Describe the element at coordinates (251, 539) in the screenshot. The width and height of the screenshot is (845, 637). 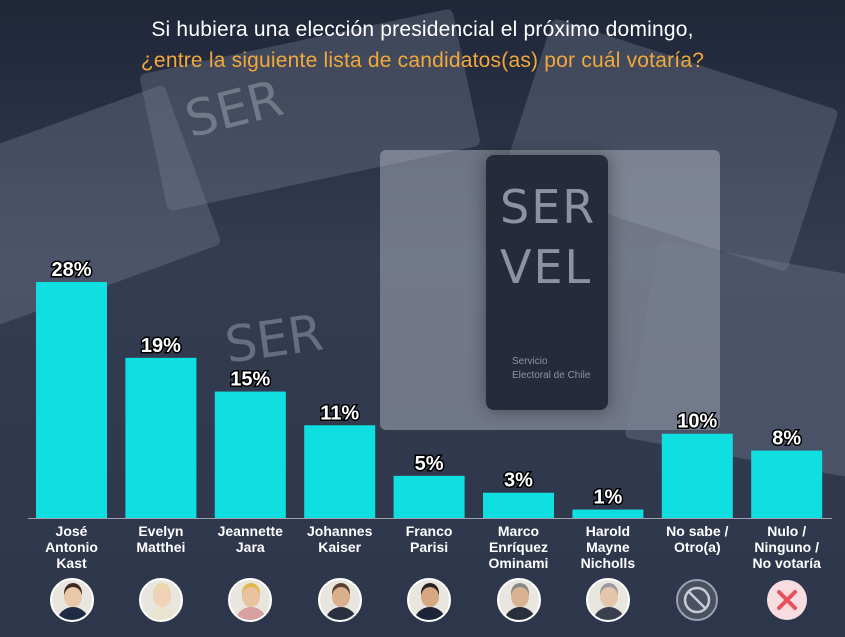
I see `category-label-2: Jeannette Jara` at that location.